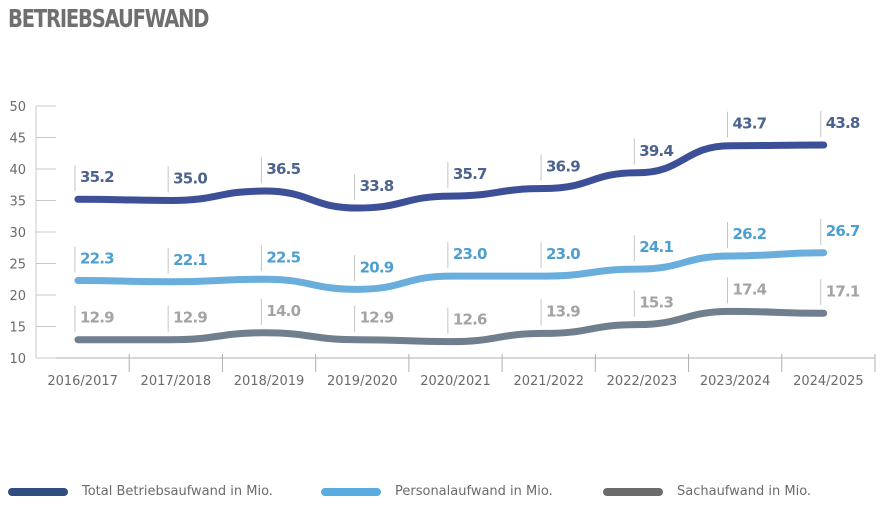  I want to click on data-label: 24.1, so click(656, 247).